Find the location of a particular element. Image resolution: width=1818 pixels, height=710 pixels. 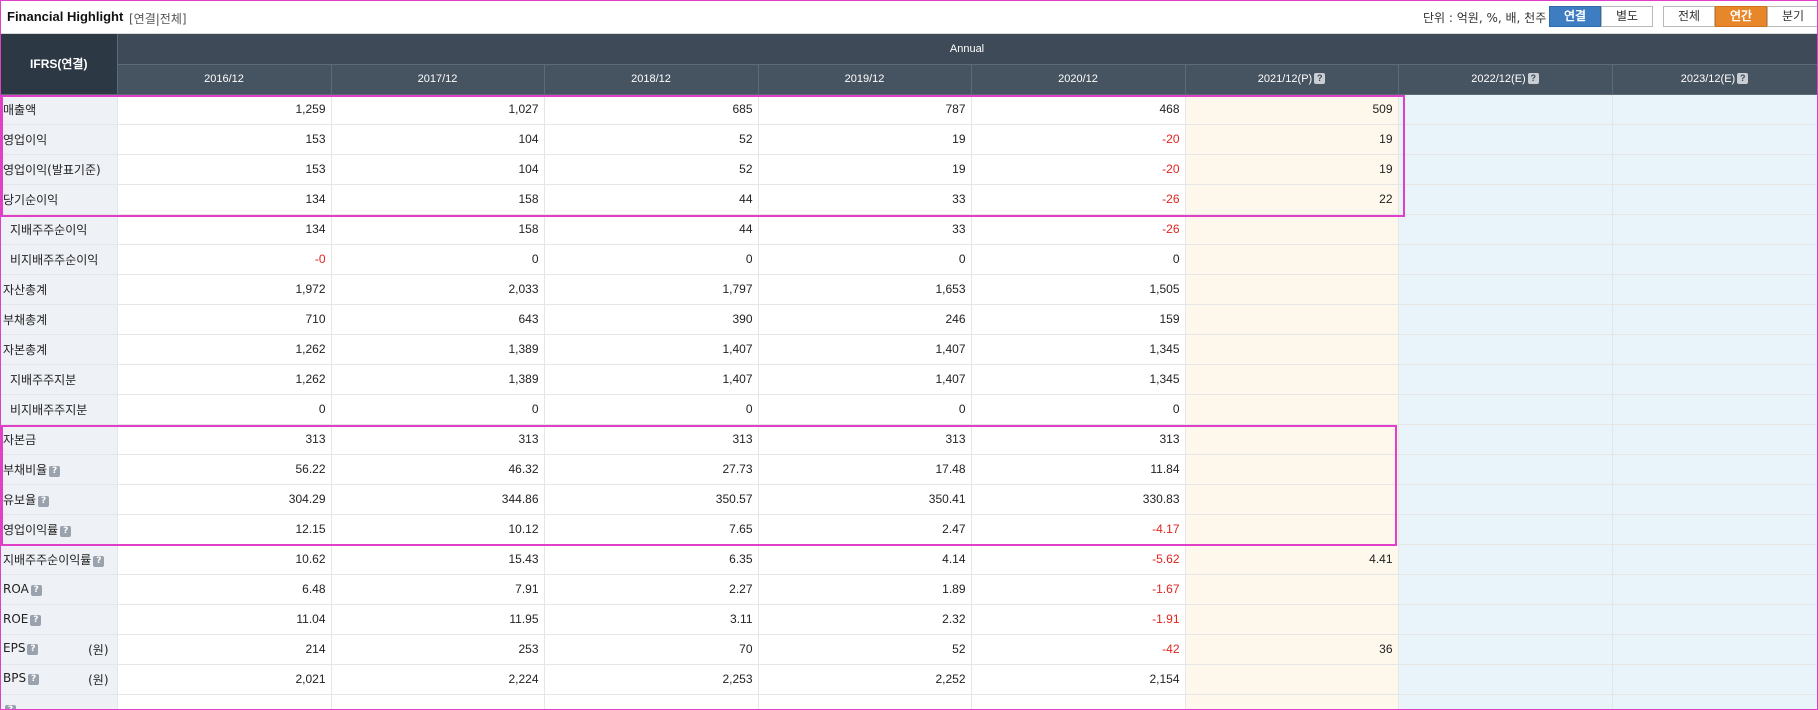

table-cell: 44 is located at coordinates (651, 229).